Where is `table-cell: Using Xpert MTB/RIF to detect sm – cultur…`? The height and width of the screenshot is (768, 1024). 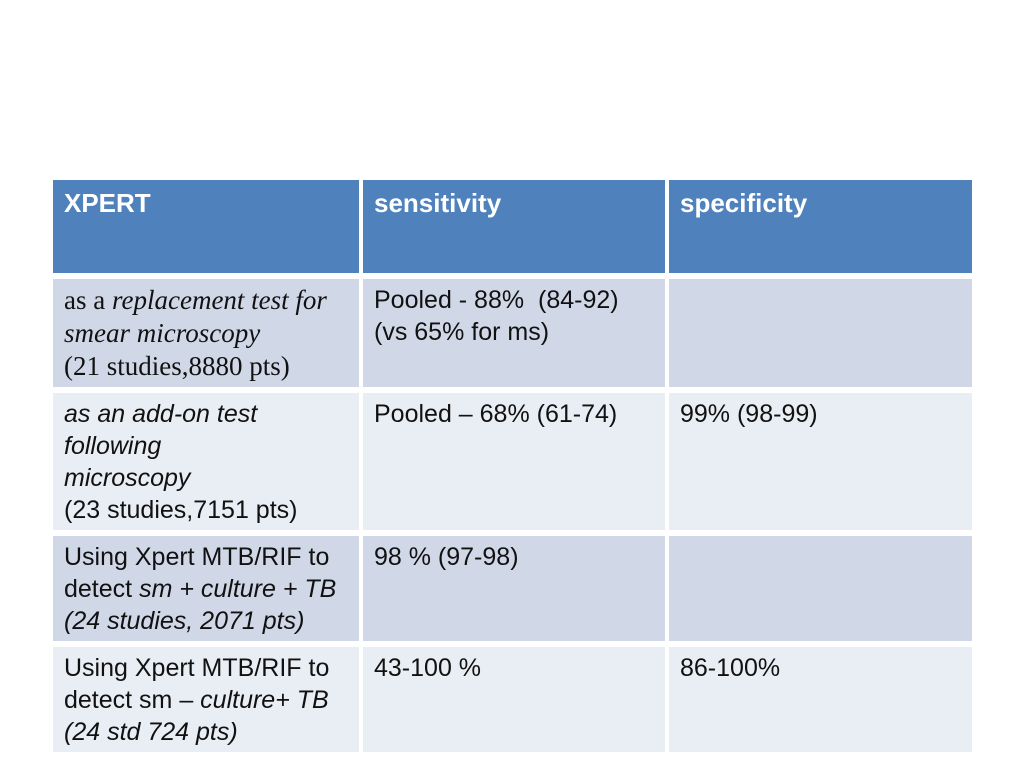 table-cell: Using Xpert MTB/RIF to detect sm – cultur… is located at coordinates (206, 699).